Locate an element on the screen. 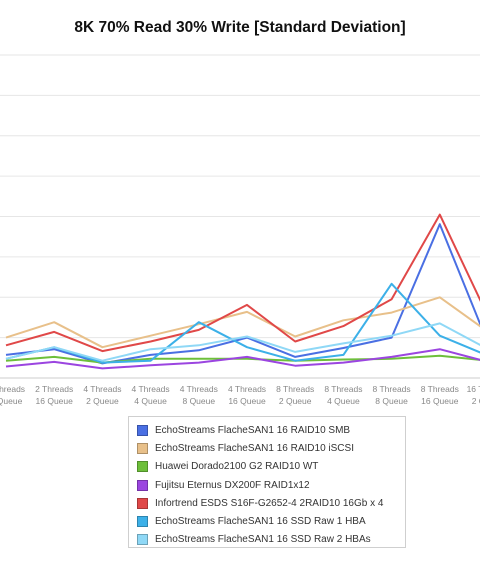 The width and height of the screenshot is (480, 580). legend-label: EchoStreams FlacheSAN1 16 RAID10 SMB is located at coordinates (253, 430).